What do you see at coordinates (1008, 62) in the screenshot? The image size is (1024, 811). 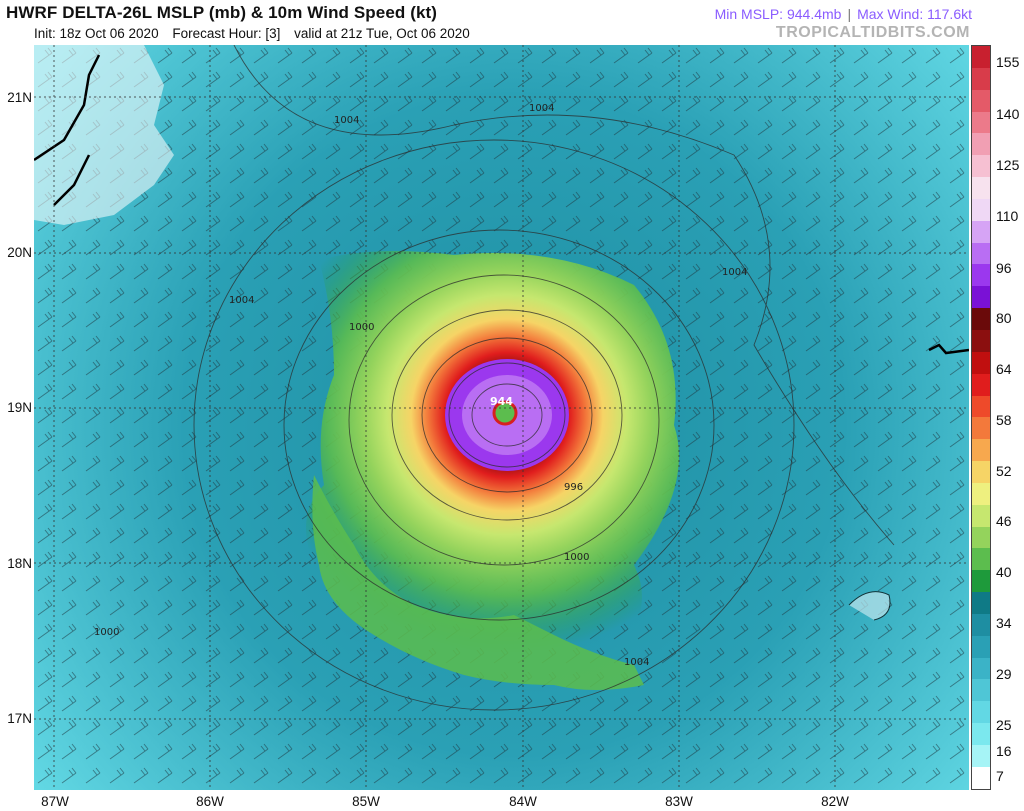 I see `colorbar-label: 155` at bounding box center [1008, 62].